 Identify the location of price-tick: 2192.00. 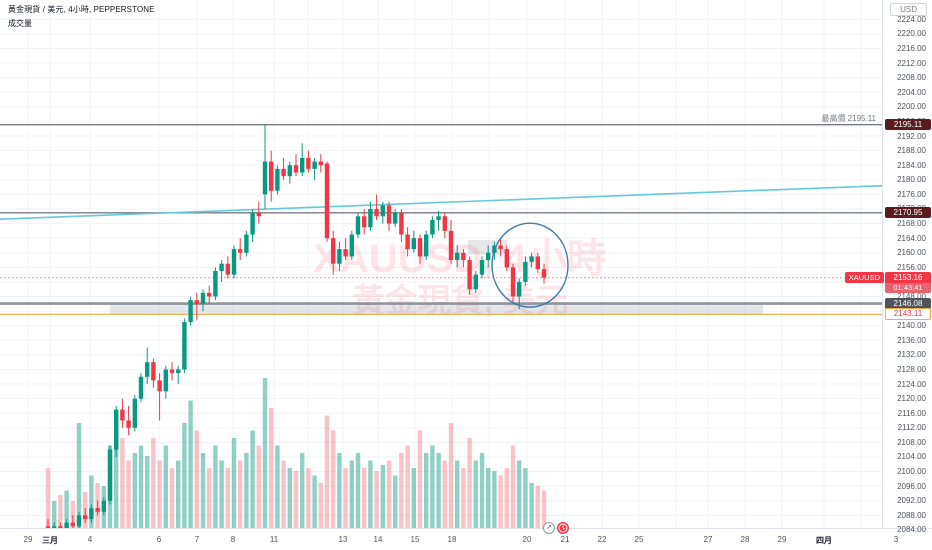
(911, 136).